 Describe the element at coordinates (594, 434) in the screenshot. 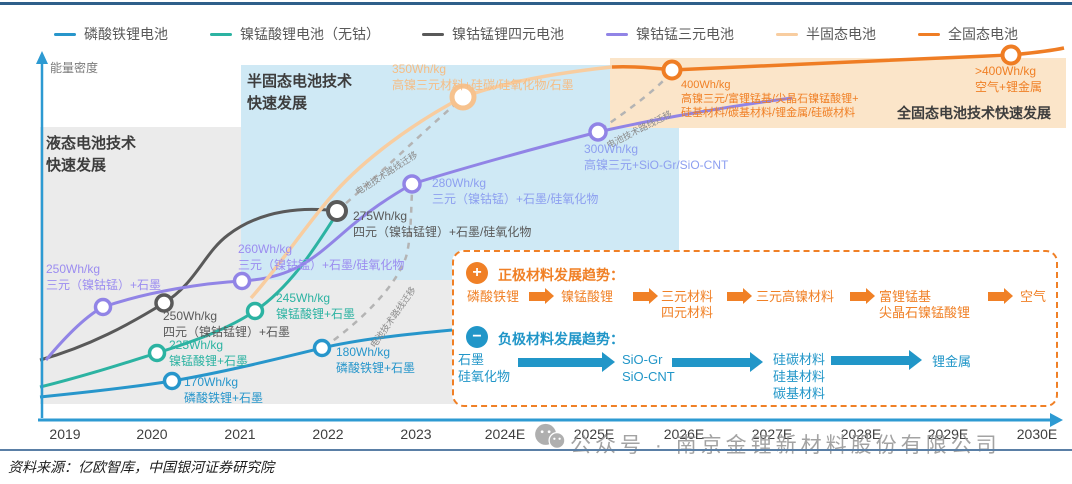

I see `x-tick-2025e: 2025E` at that location.